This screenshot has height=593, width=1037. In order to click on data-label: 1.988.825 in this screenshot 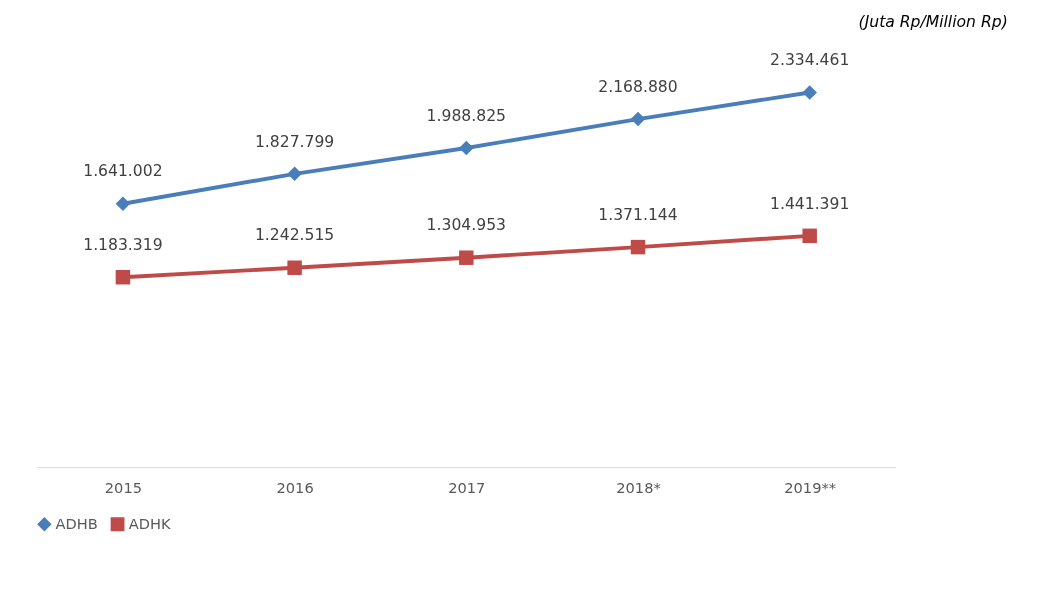, I will do `click(466, 115)`.